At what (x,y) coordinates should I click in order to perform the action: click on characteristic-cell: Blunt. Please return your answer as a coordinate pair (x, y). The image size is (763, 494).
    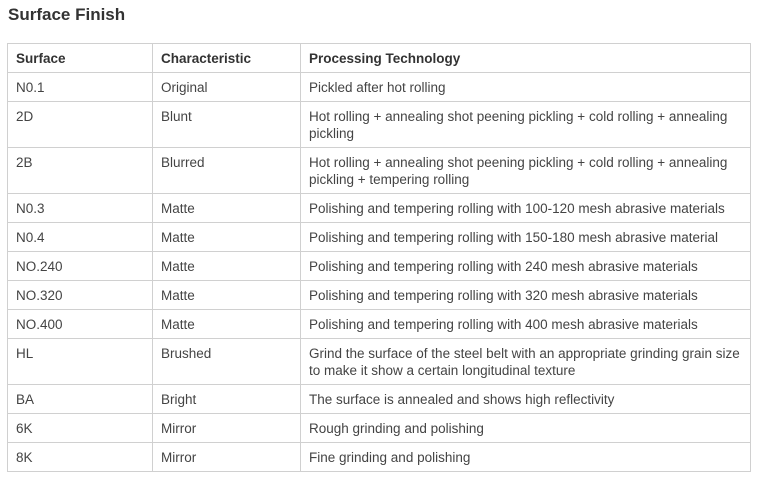
    Looking at the image, I should click on (226, 124).